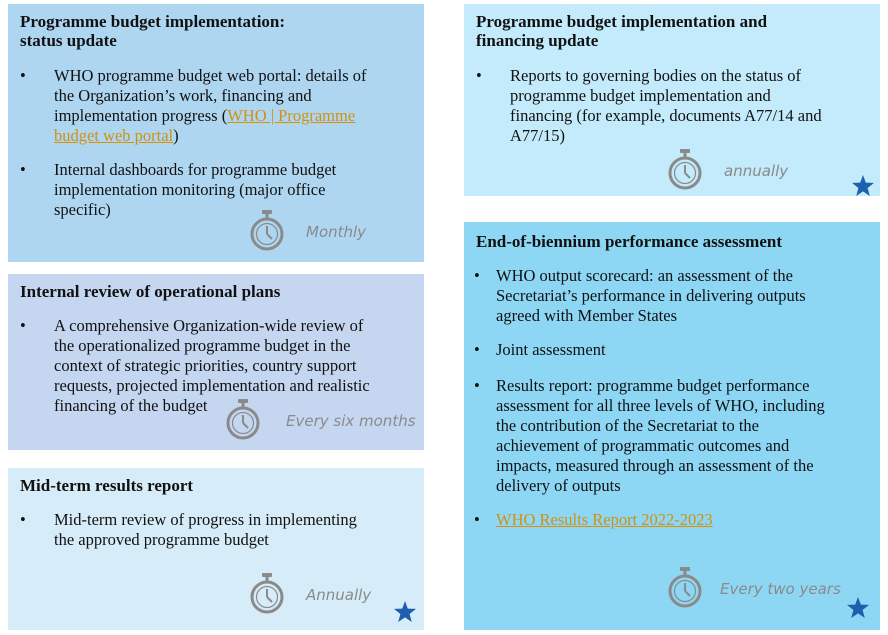 This screenshot has width=888, height=635. Describe the element at coordinates (351, 421) in the screenshot. I see `frequency-label: Every six months` at that location.